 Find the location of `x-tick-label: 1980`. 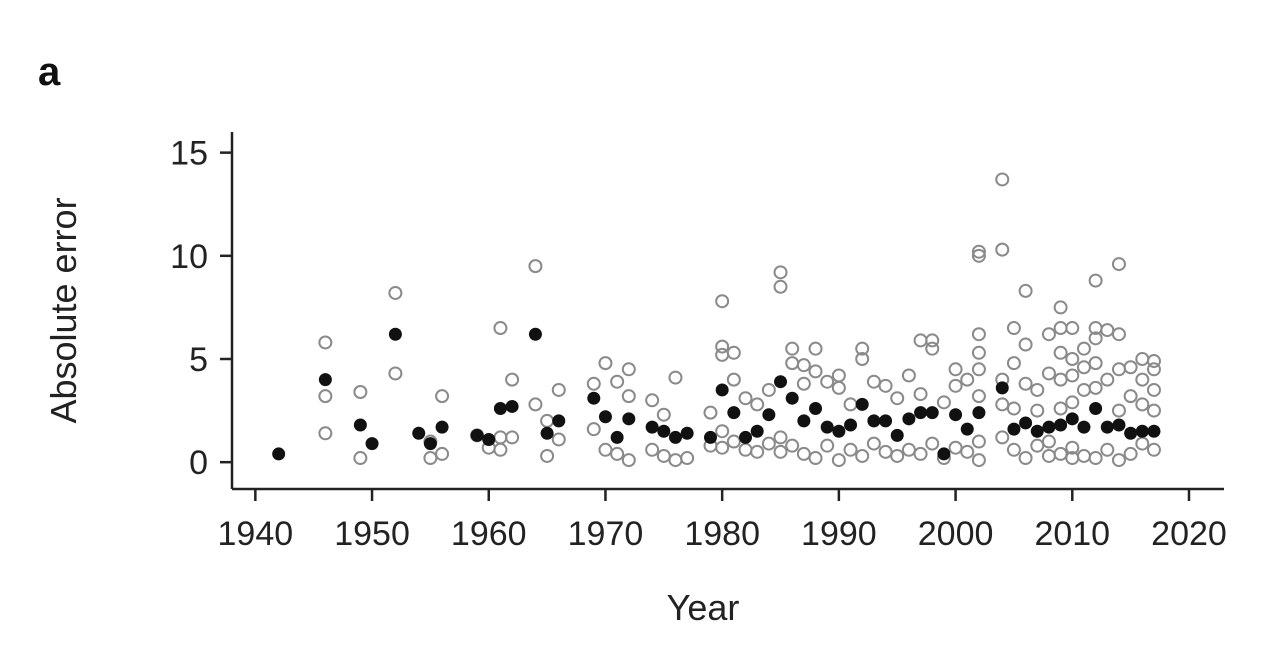

x-tick-label: 1980 is located at coordinates (722, 534).